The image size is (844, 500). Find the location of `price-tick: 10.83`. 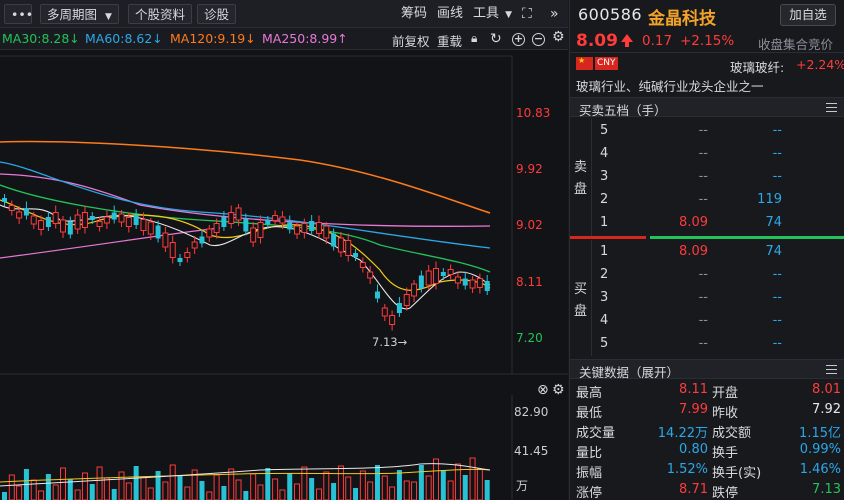

price-tick: 10.83 is located at coordinates (533, 113).